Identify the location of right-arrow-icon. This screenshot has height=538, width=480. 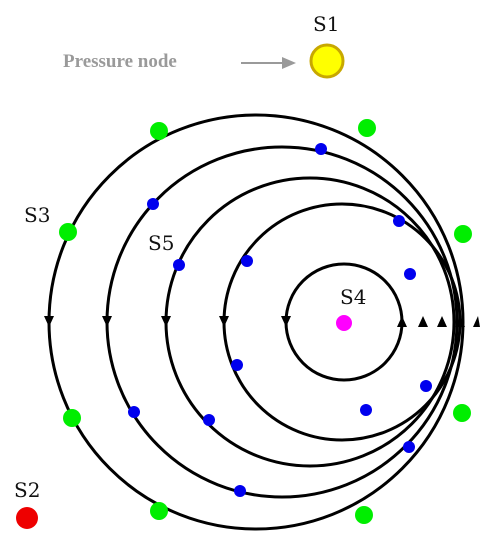
(268, 63).